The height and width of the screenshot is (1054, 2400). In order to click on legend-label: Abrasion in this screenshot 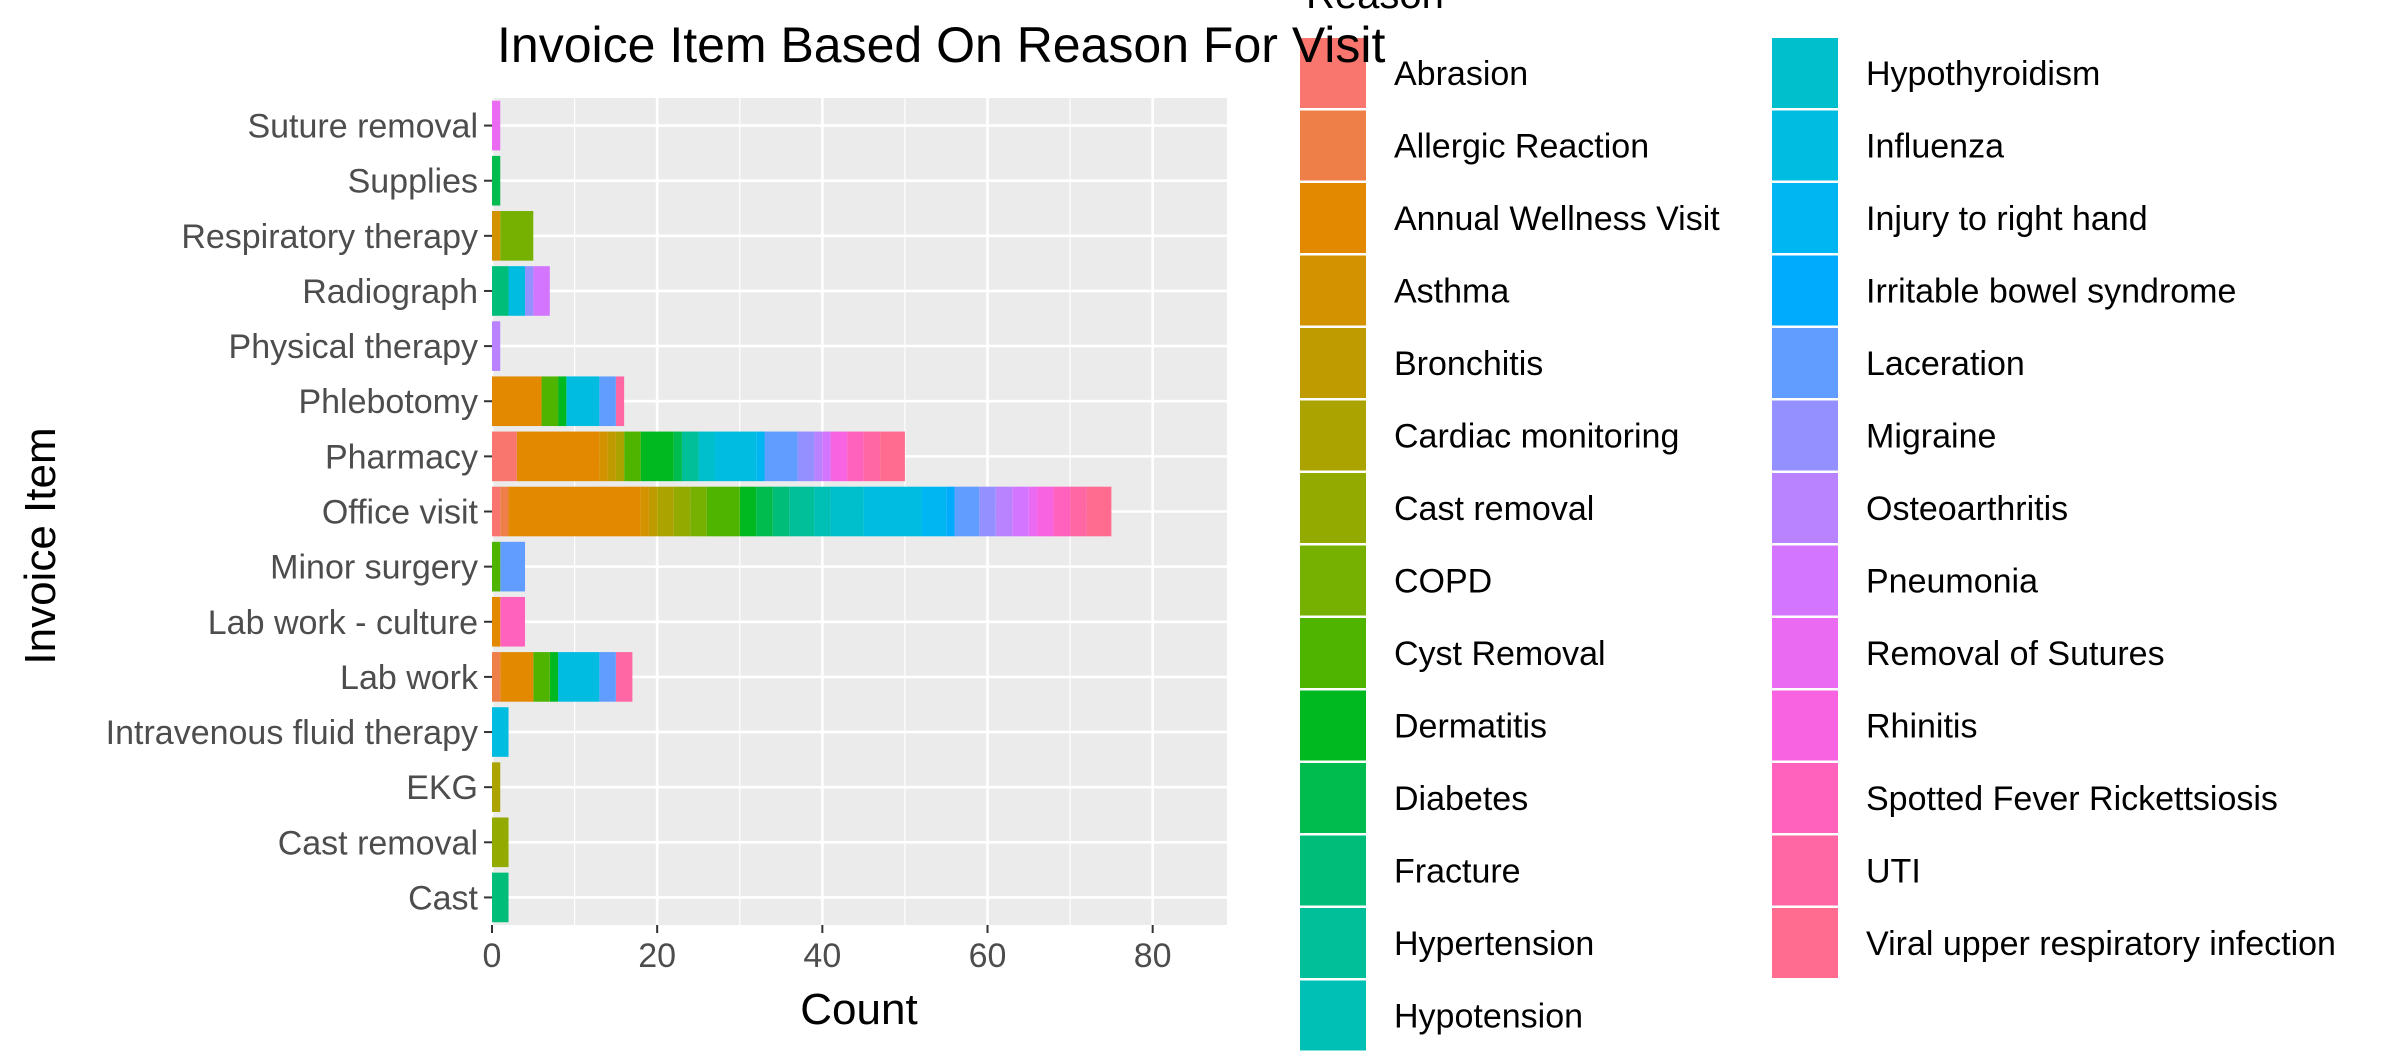, I will do `click(1461, 74)`.